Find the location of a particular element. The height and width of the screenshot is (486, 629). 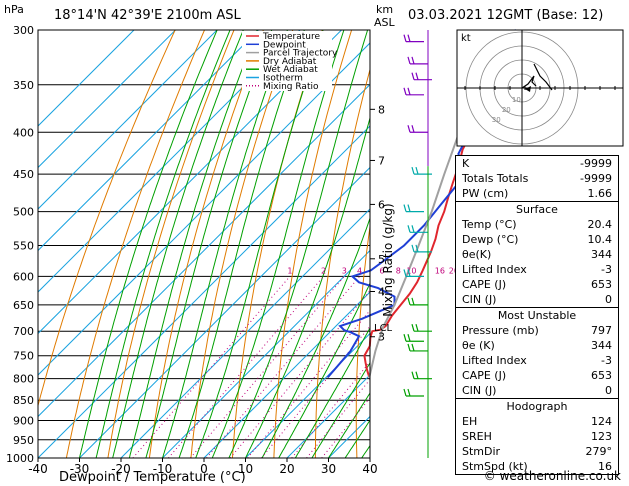

most-unstable-label: CIN (J) is located at coordinates (479, 390).